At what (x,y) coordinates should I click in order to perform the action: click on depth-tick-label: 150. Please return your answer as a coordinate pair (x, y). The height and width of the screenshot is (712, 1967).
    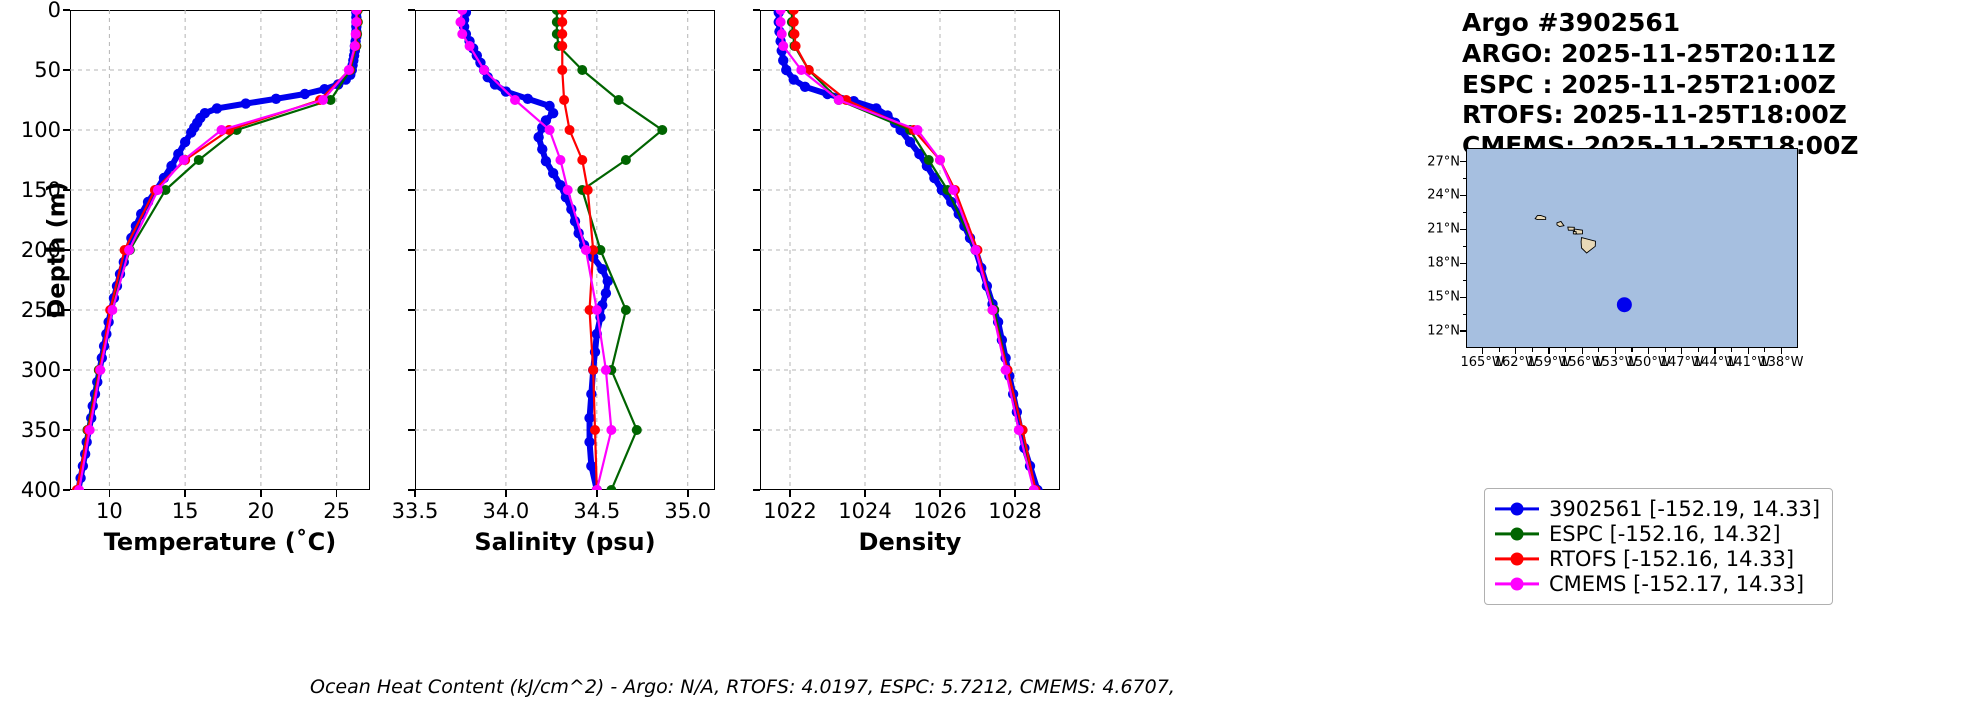
    Looking at the image, I should click on (40, 190).